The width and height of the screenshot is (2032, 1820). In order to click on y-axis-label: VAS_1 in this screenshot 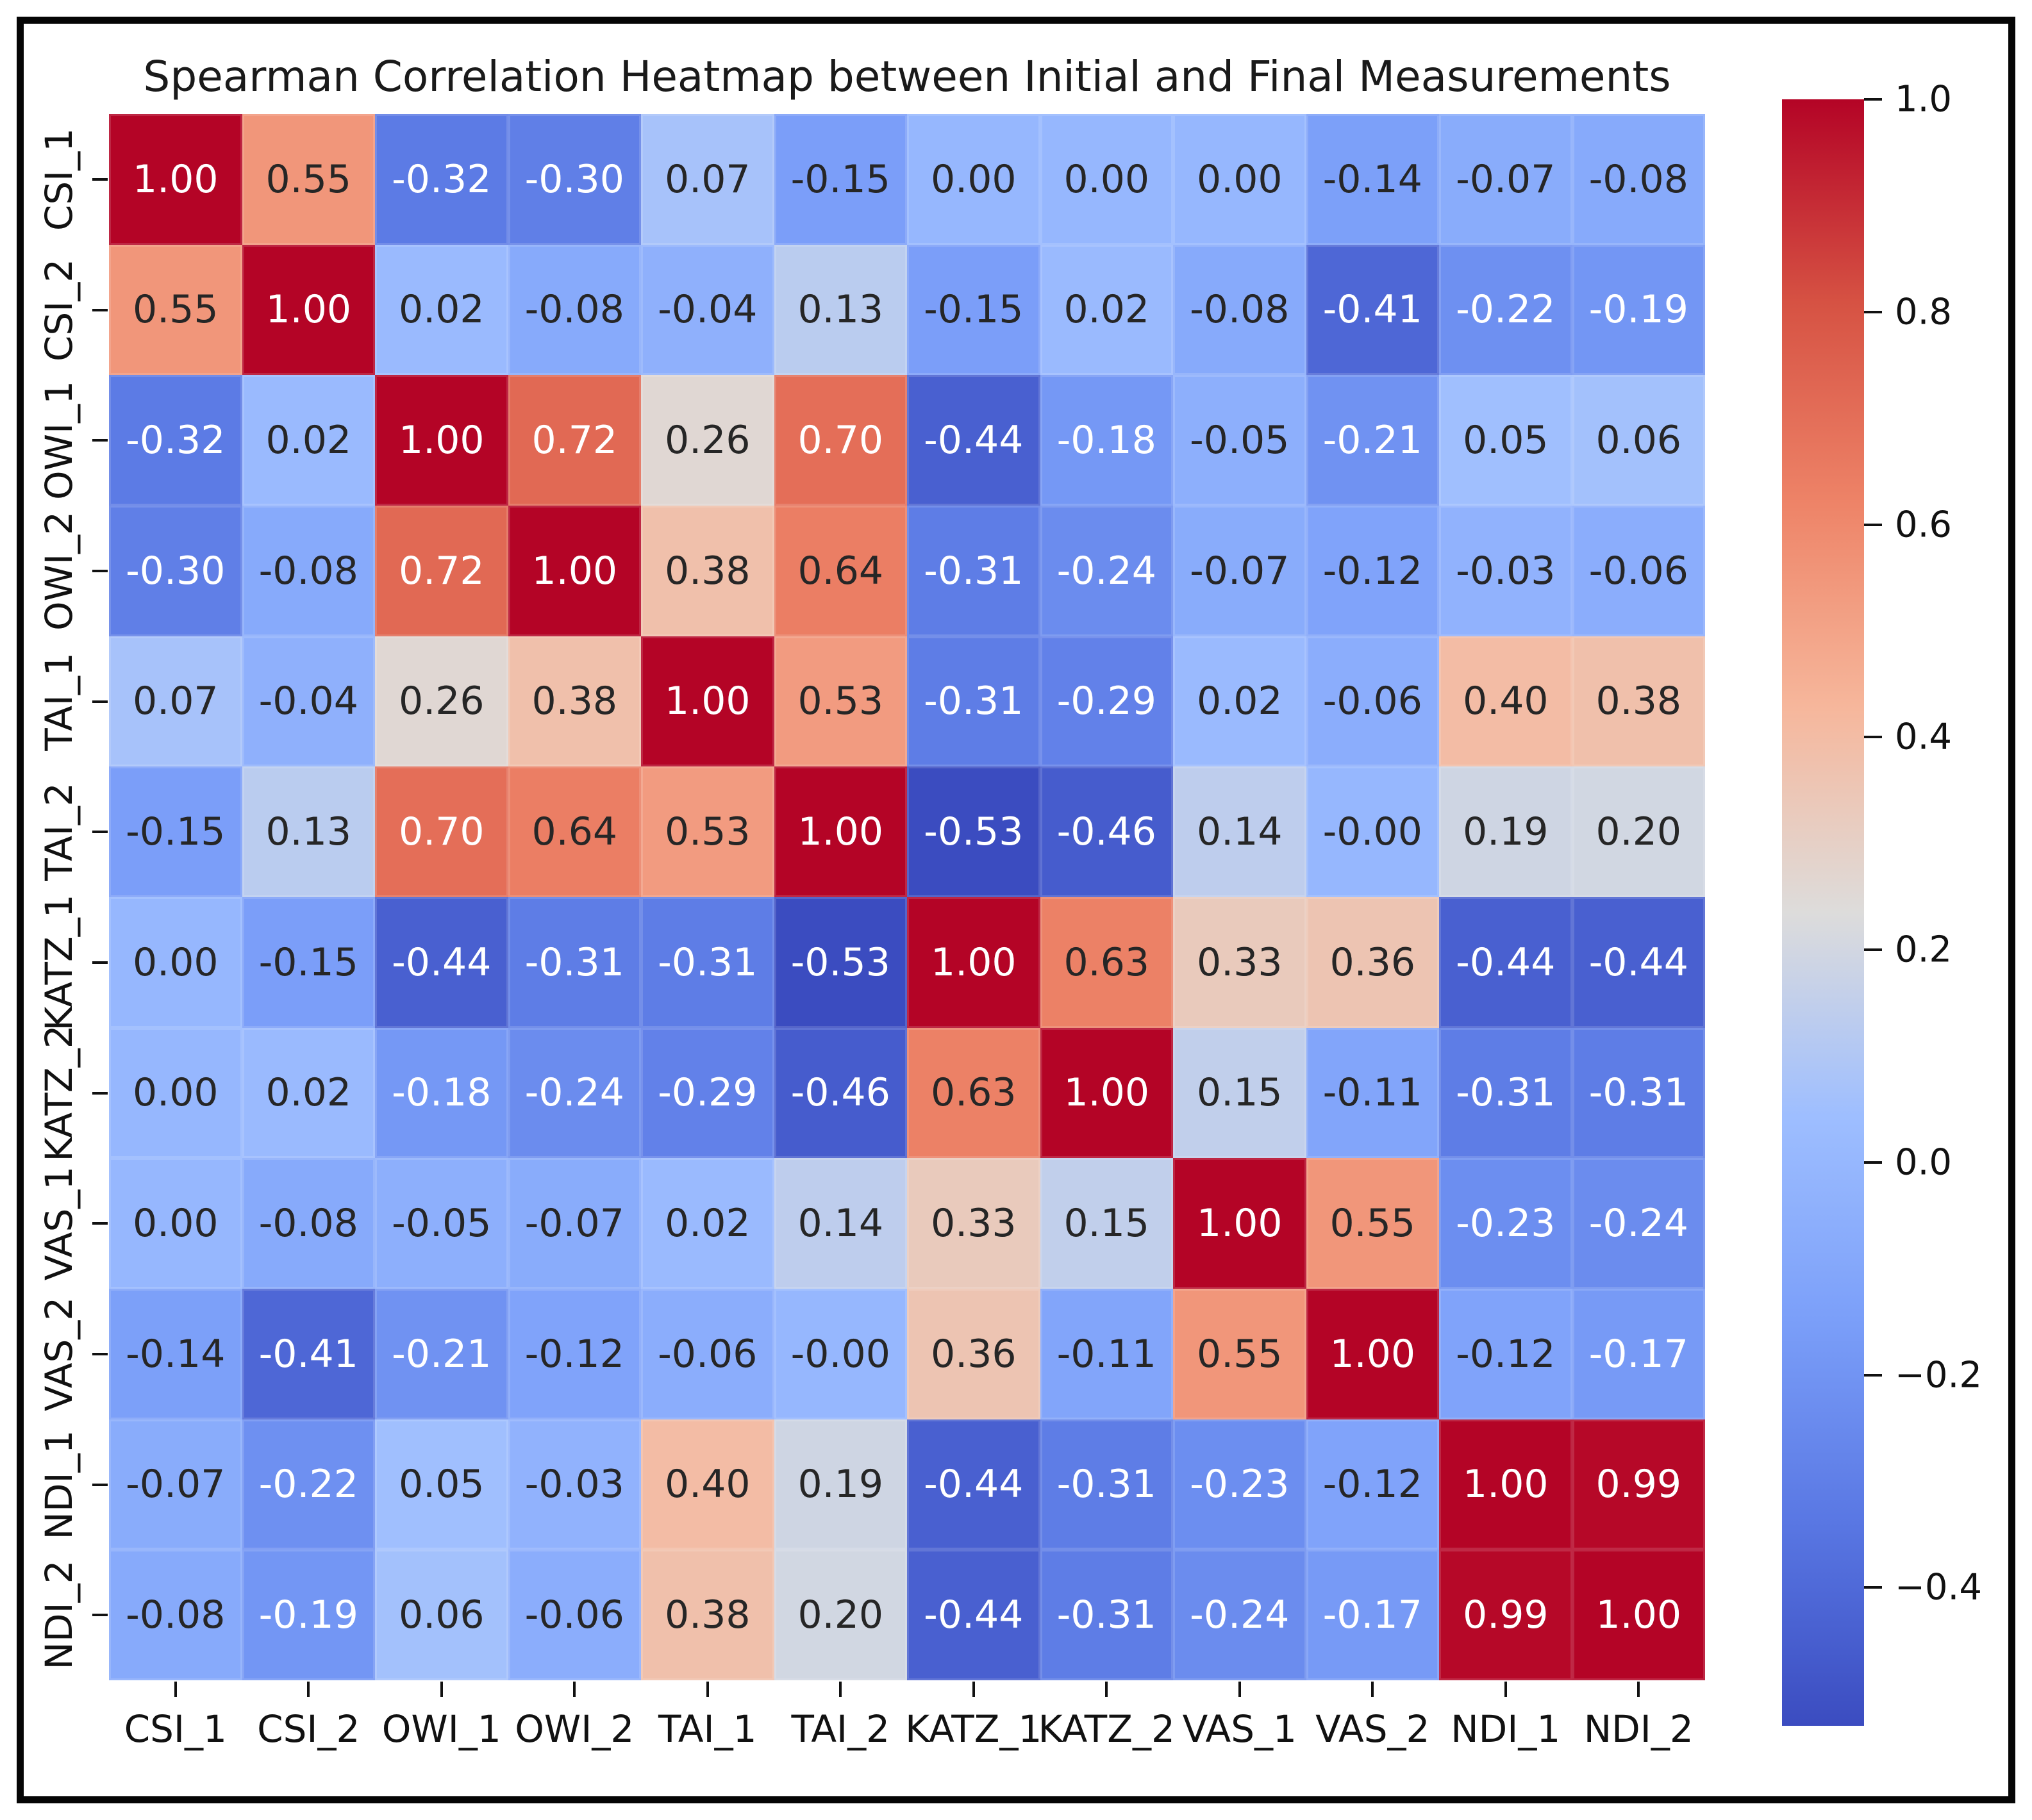, I will do `click(59, 1224)`.